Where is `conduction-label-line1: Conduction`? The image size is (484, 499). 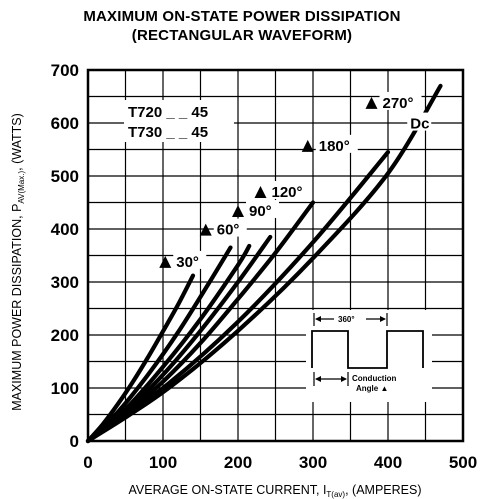 conduction-label-line1: Conduction is located at coordinates (374, 378).